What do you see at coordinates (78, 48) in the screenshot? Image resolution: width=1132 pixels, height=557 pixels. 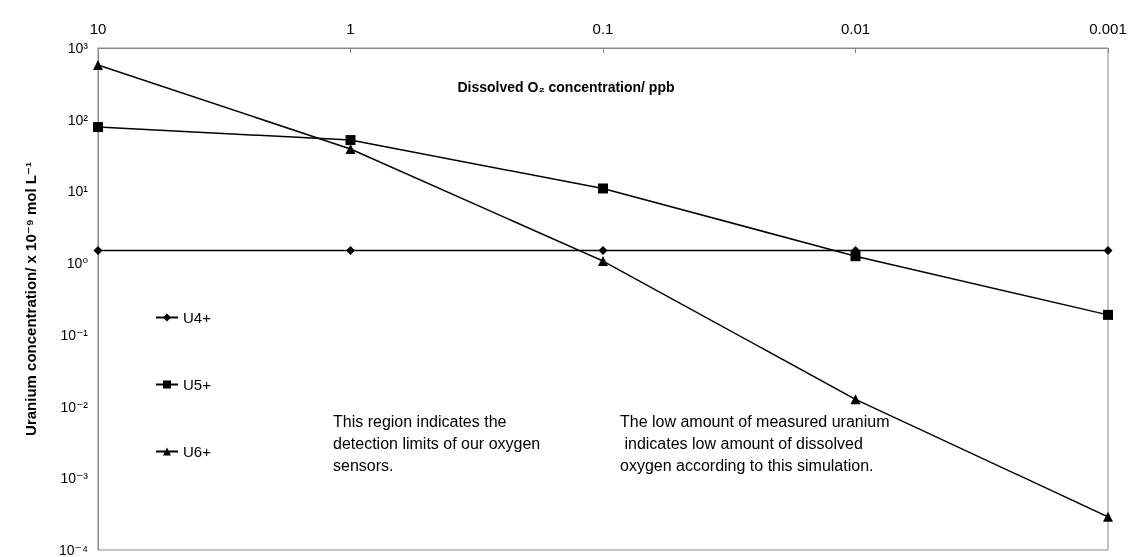 I see `y-tick-label: 10³` at bounding box center [78, 48].